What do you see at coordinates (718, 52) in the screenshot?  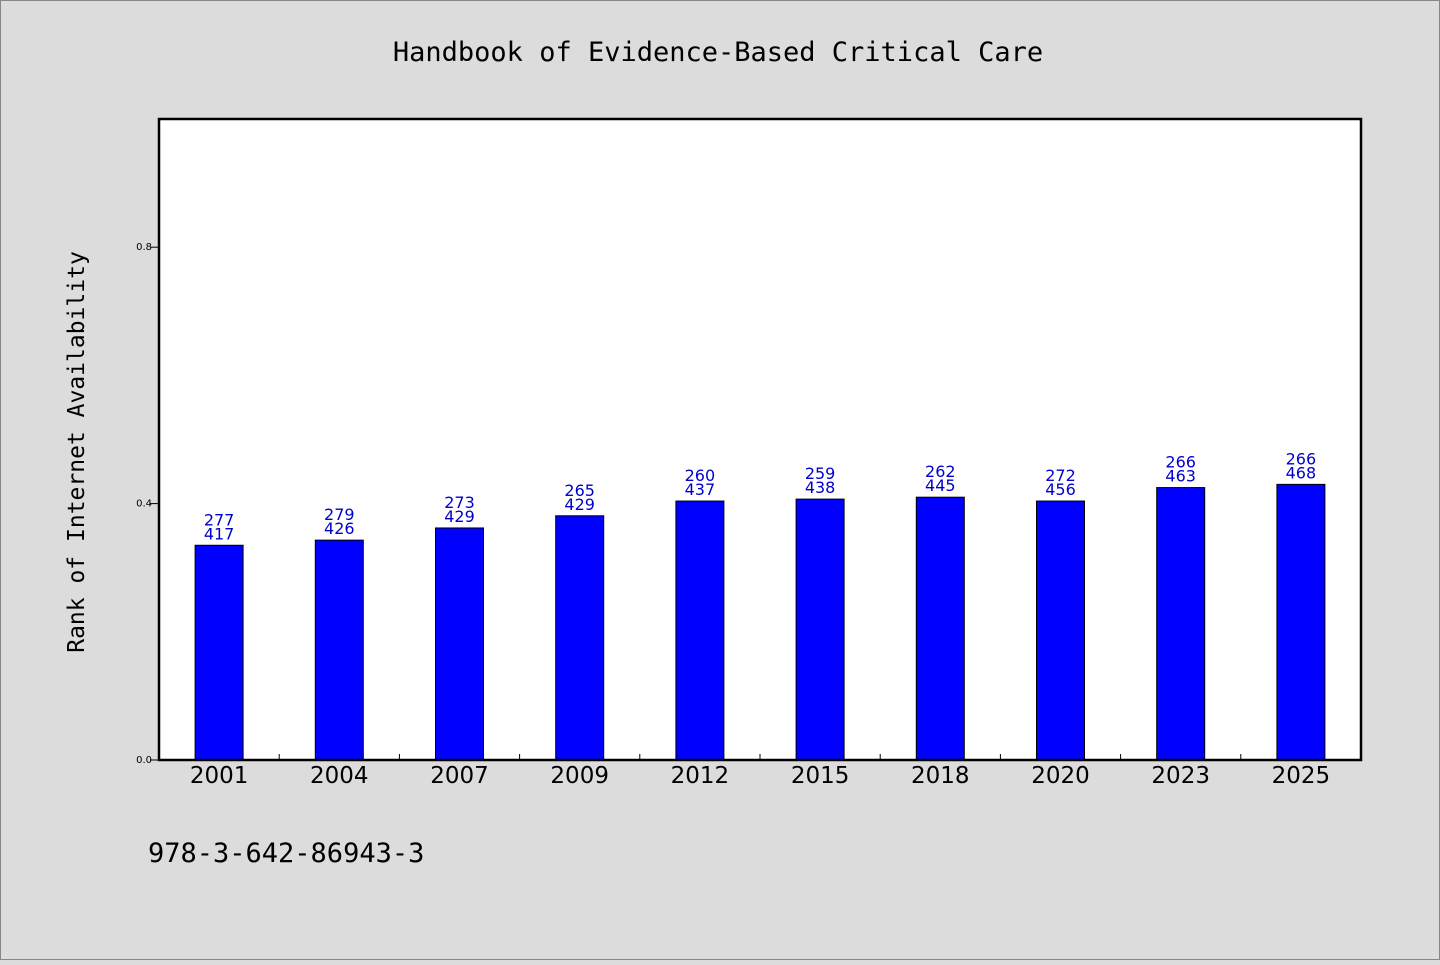 I see `chart-title: Handbook of Evidence-Based Critical Care` at bounding box center [718, 52].